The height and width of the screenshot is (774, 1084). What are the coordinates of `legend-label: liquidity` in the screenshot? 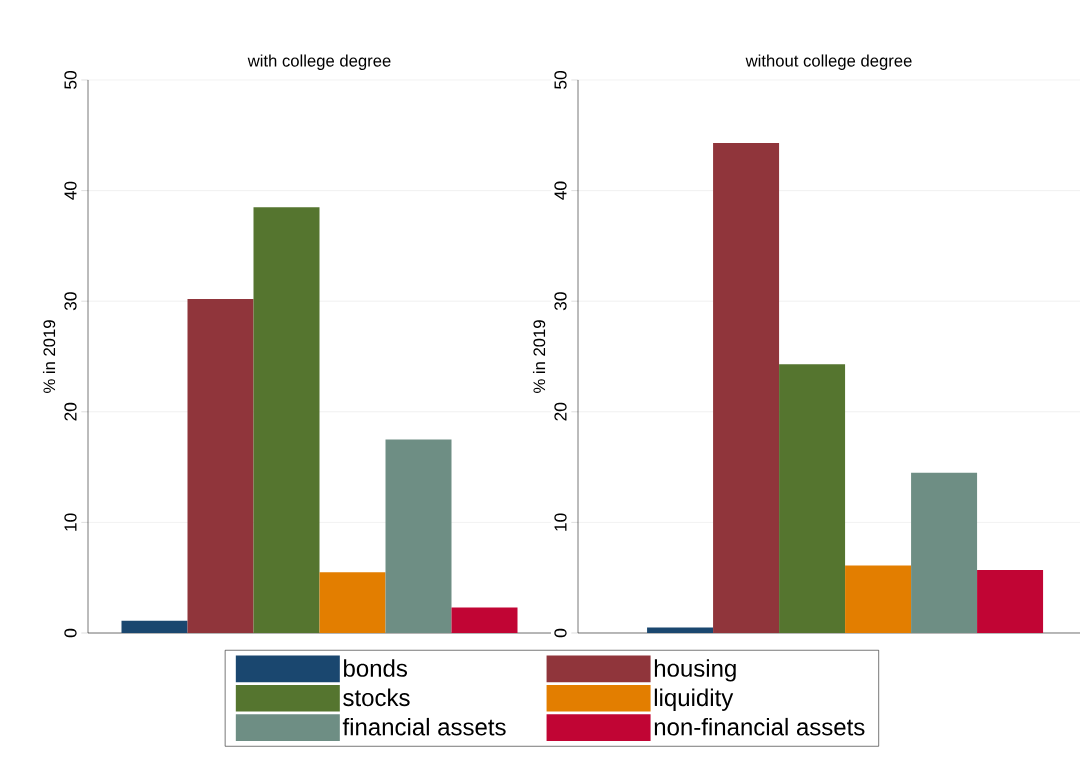 It's located at (694, 699).